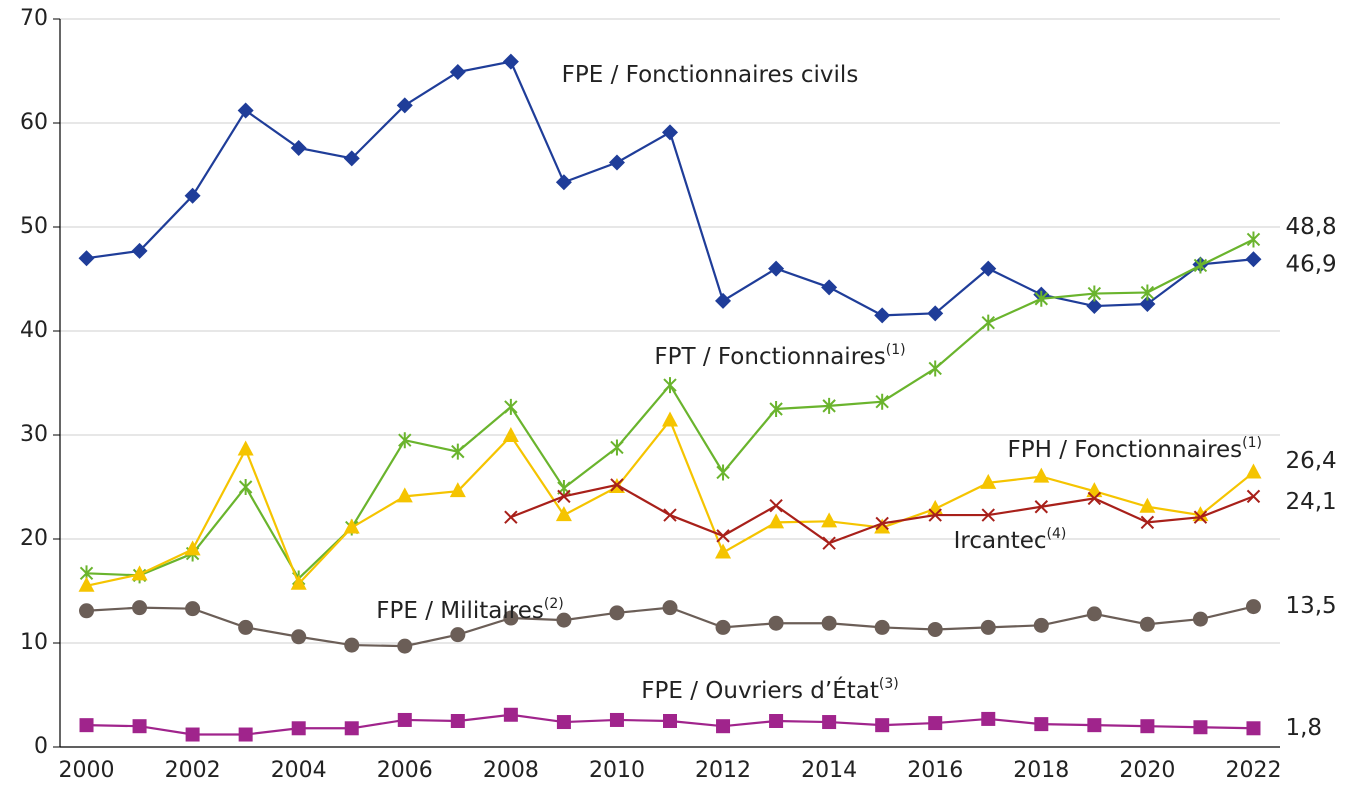 The image size is (1351, 785). I want to click on y-tick-label: 30, so click(34, 434).